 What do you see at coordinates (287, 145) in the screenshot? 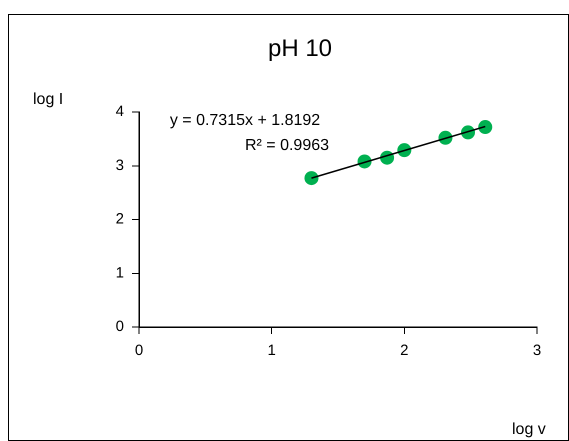
I see `annotation: R² = 0.9963` at bounding box center [287, 145].